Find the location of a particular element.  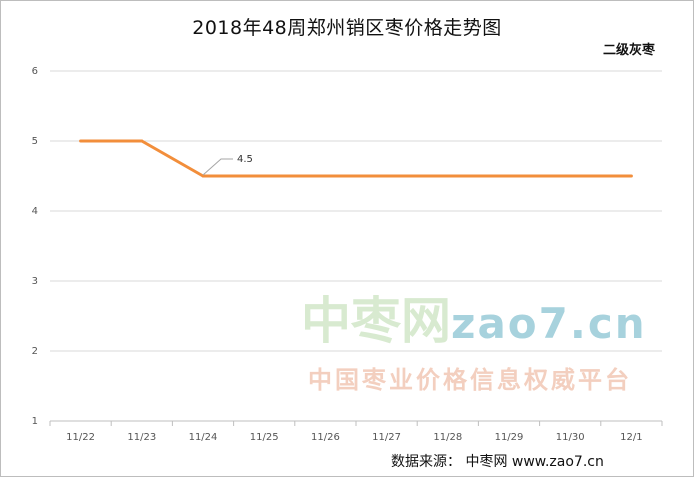

watermark-logo: 中枣网zao7.cn is located at coordinates (474, 317).